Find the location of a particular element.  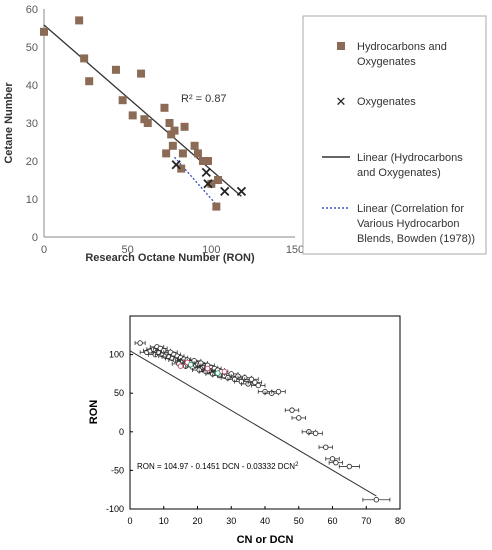

bottom-x-tick-label: 80 is located at coordinates (400, 521).